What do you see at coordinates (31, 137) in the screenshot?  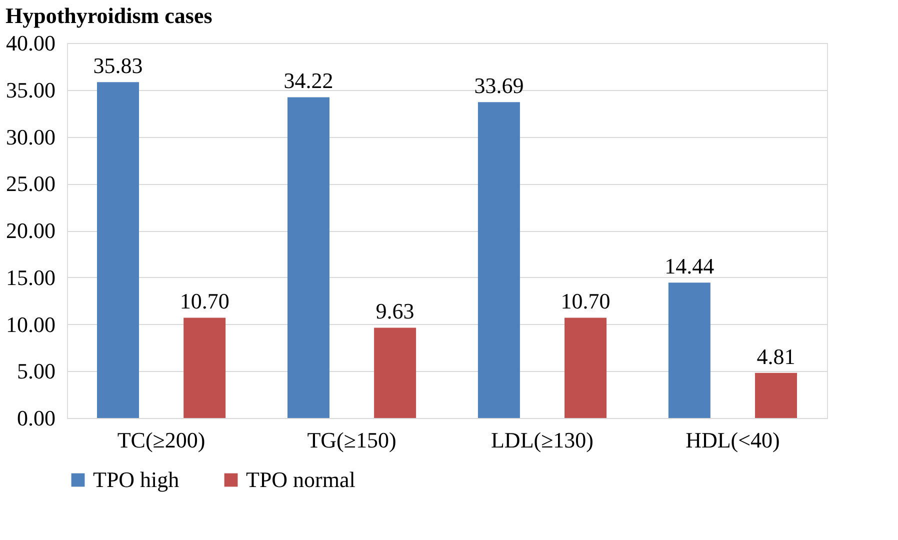 I see `y-tick-label: 30.00` at bounding box center [31, 137].